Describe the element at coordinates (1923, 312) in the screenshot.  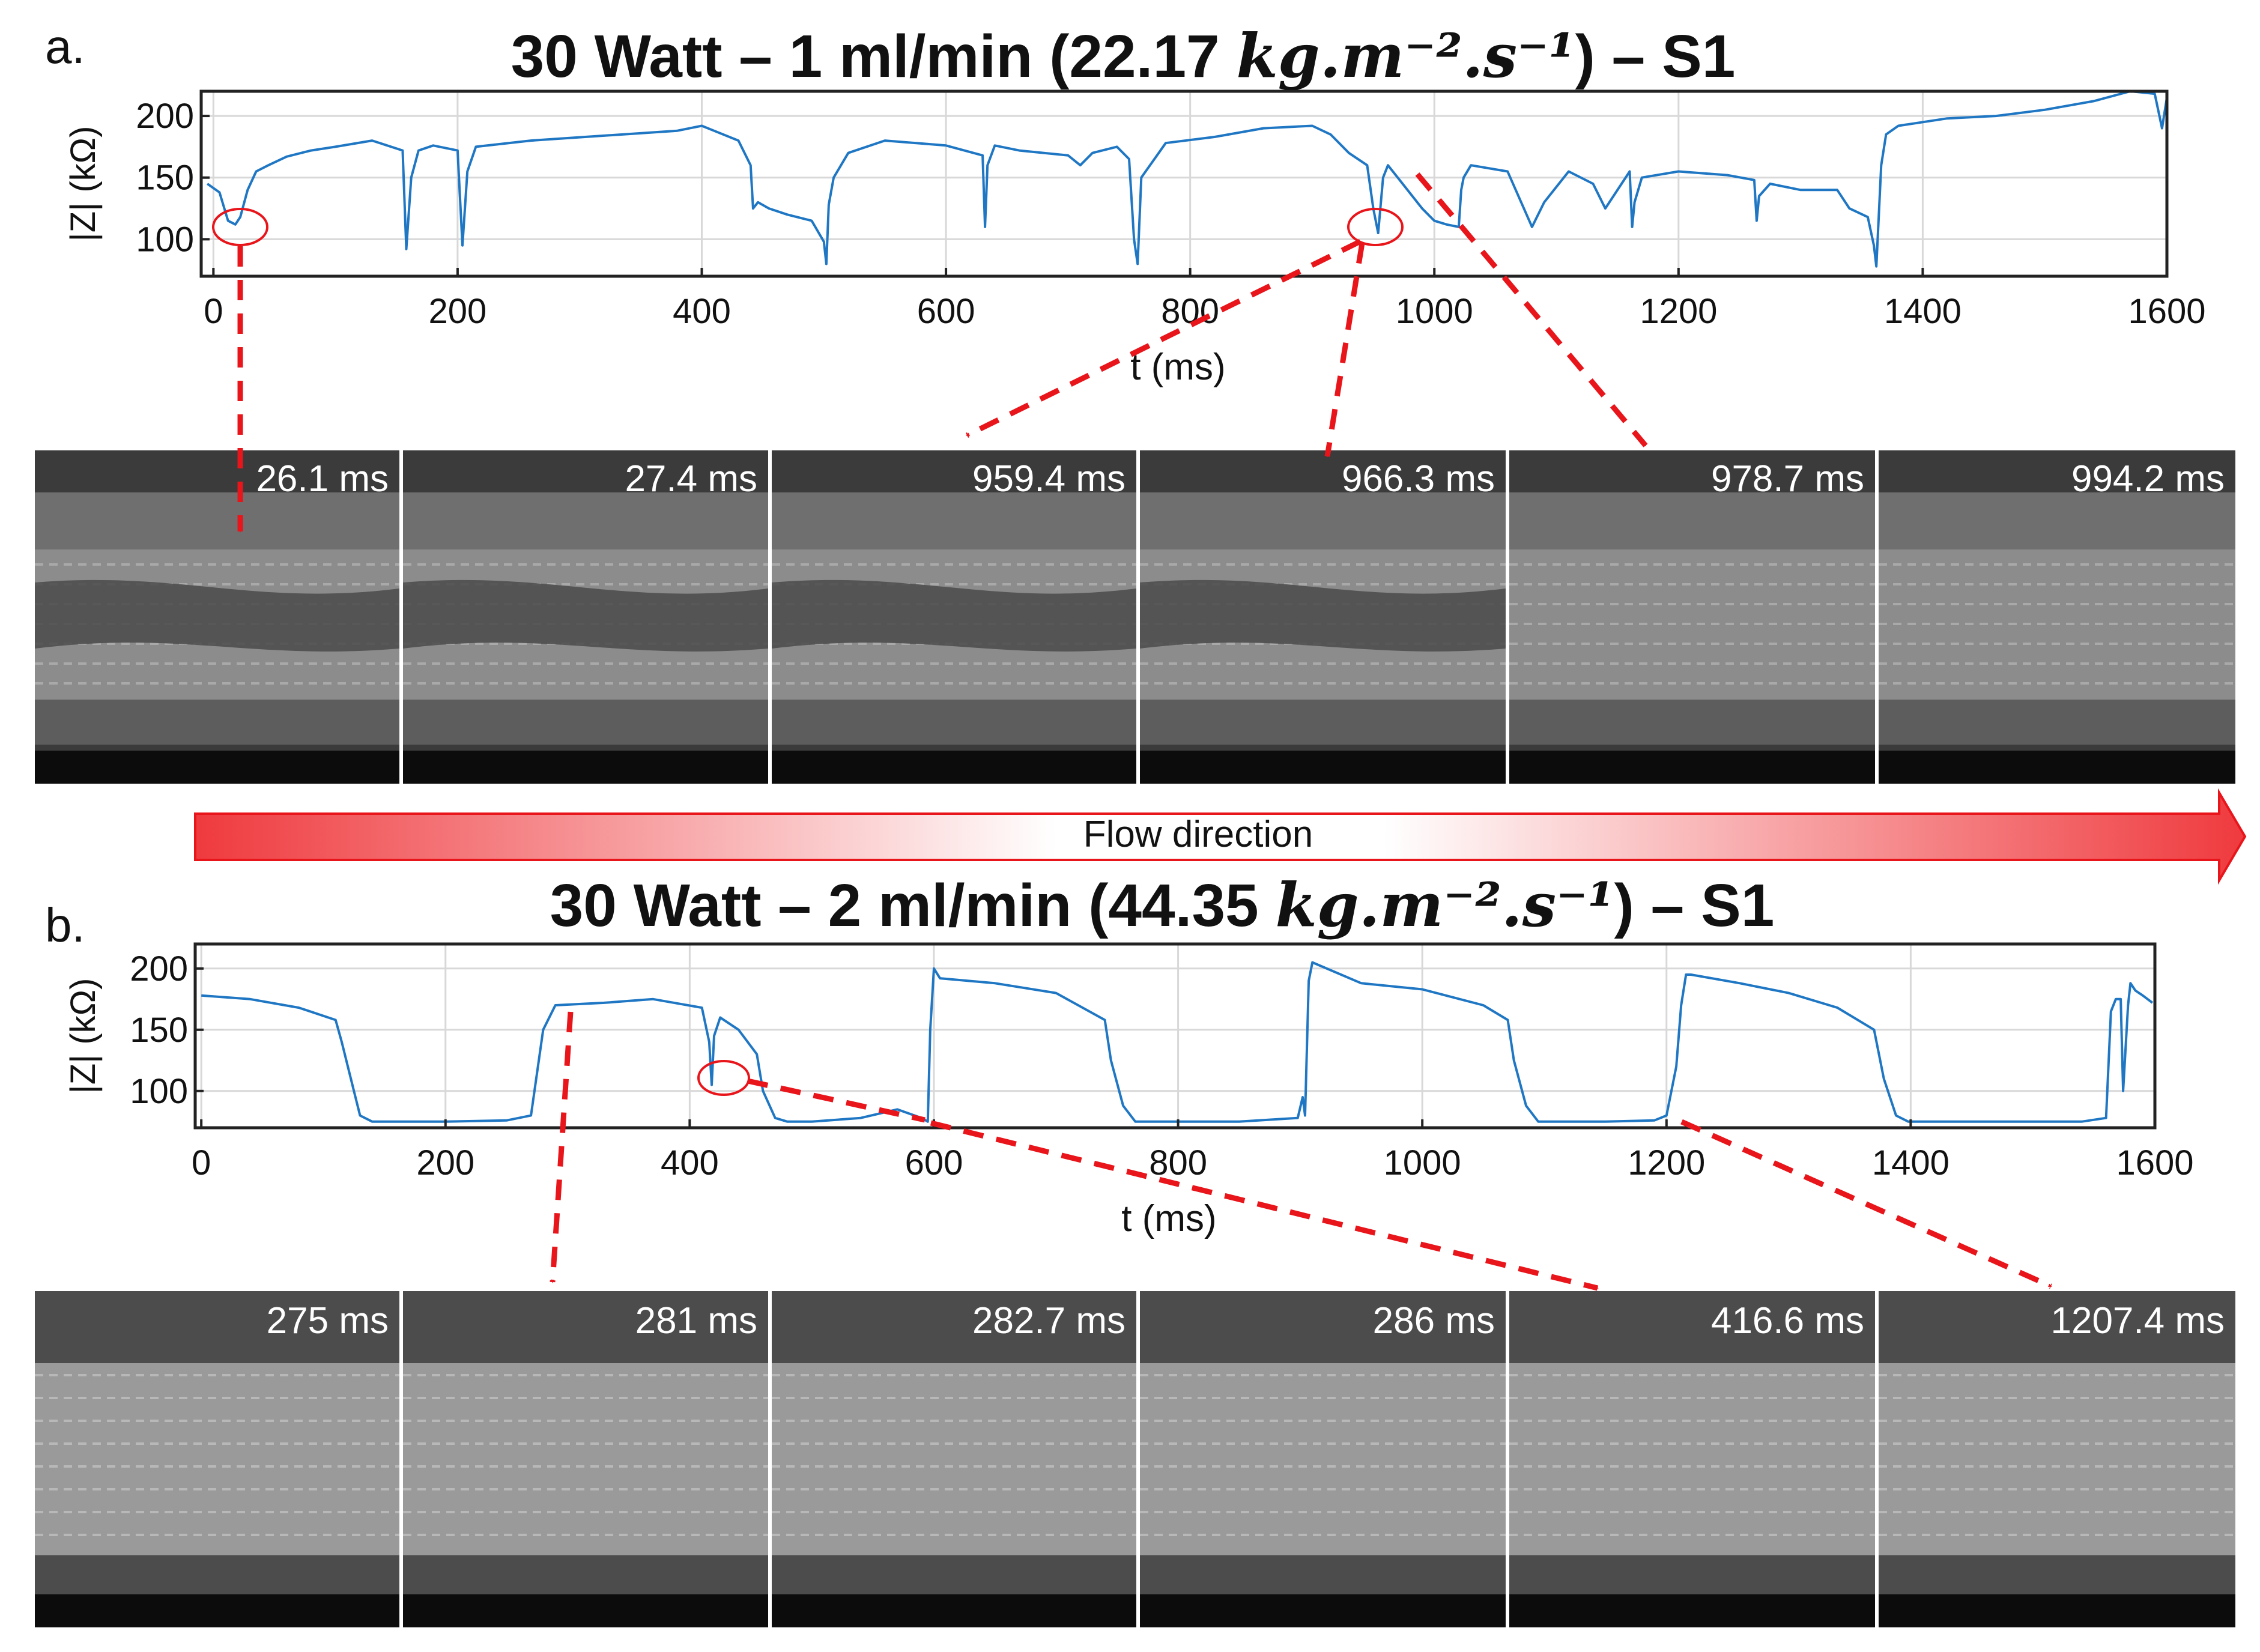
I see `chart-a-xtick-label-7: 1400` at that location.